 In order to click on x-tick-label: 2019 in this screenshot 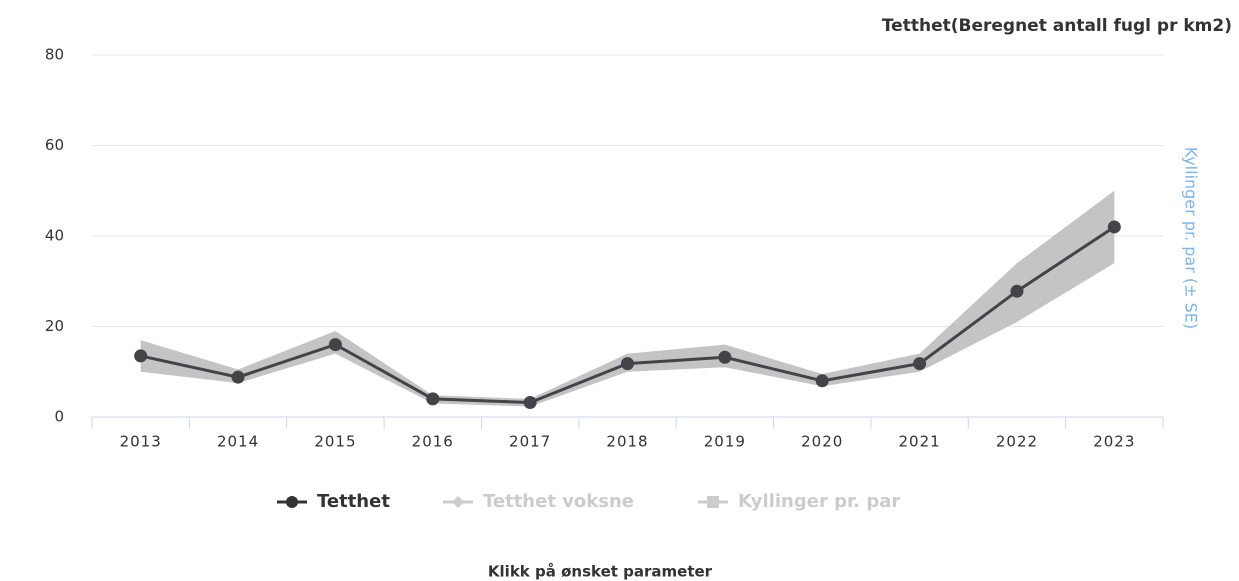, I will do `click(725, 442)`.